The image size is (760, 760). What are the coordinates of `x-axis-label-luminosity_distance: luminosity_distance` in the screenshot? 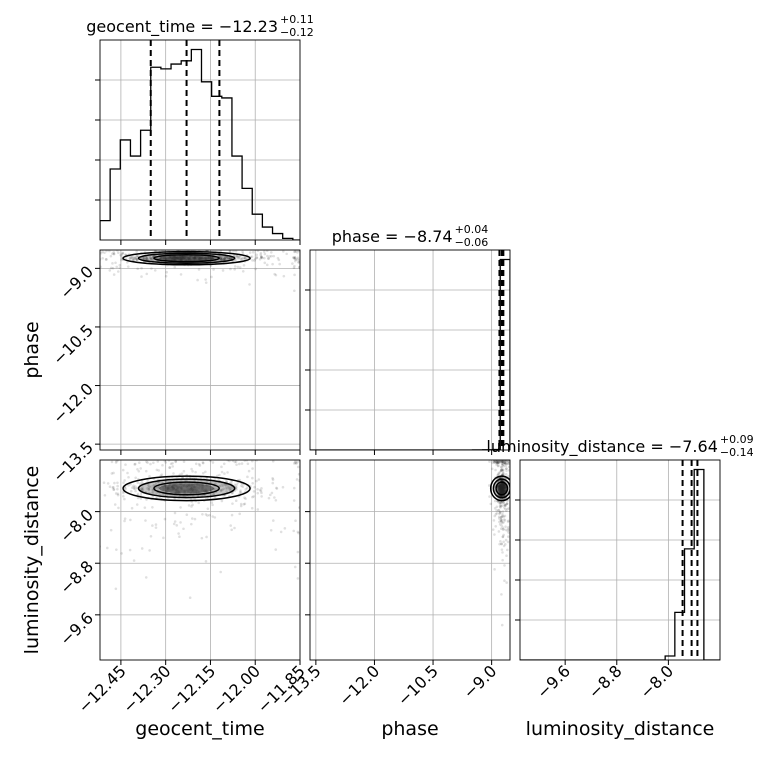 It's located at (620, 729).